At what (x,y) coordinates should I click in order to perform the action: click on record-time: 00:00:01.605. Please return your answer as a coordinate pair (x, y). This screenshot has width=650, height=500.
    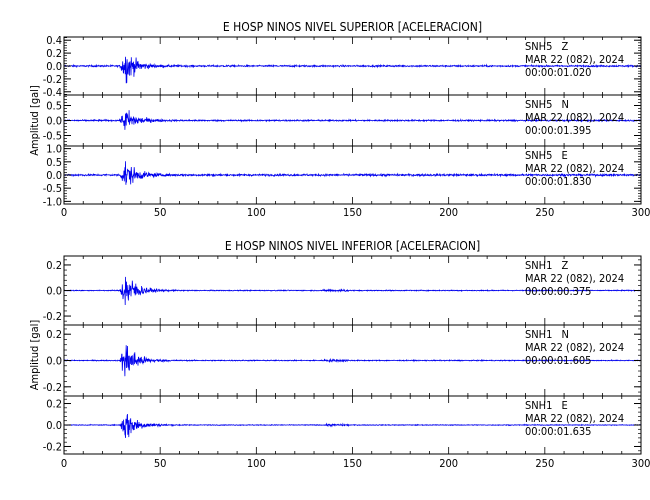
    Looking at the image, I should click on (558, 360).